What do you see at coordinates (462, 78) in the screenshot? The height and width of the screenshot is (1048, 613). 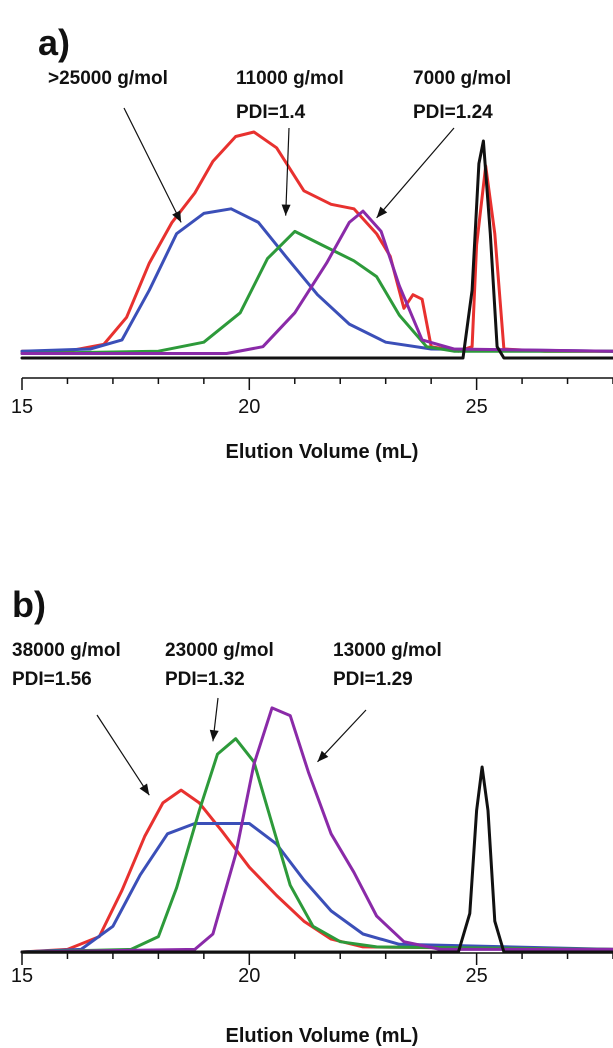 I see `annotation-label: 7000 g/mol` at bounding box center [462, 78].